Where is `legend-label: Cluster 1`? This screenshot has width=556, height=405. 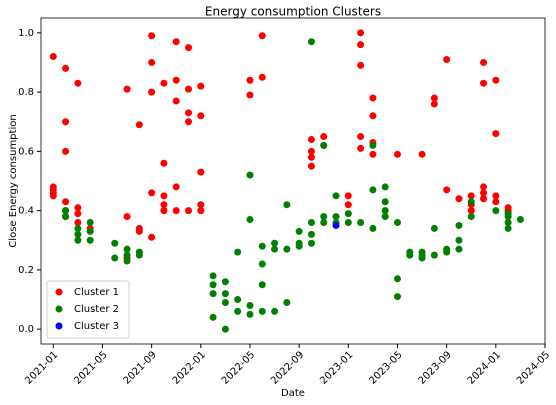 legend-label: Cluster 1 is located at coordinates (96, 292).